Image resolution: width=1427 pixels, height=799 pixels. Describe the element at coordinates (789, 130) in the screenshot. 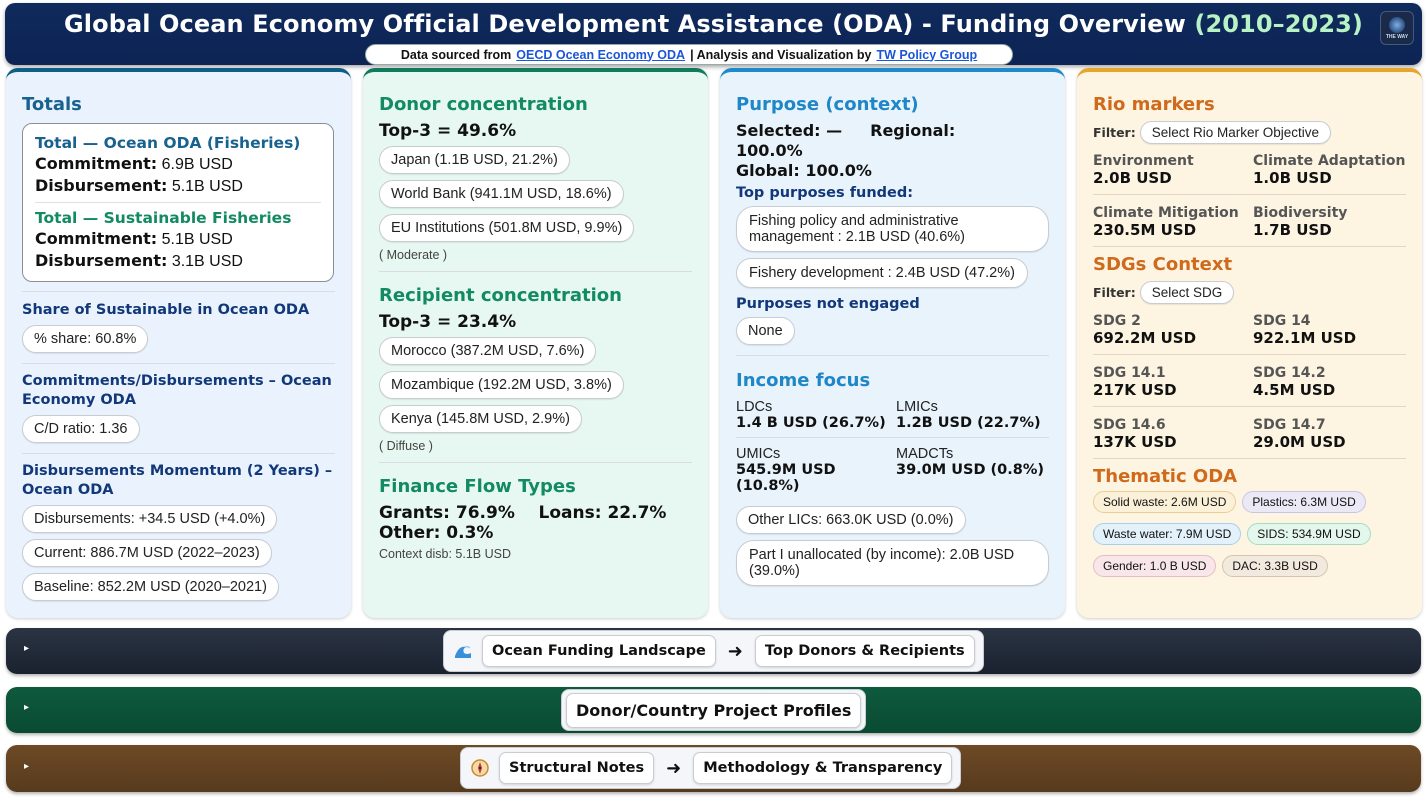

I see `purpose-selected: Selected: —` at that location.